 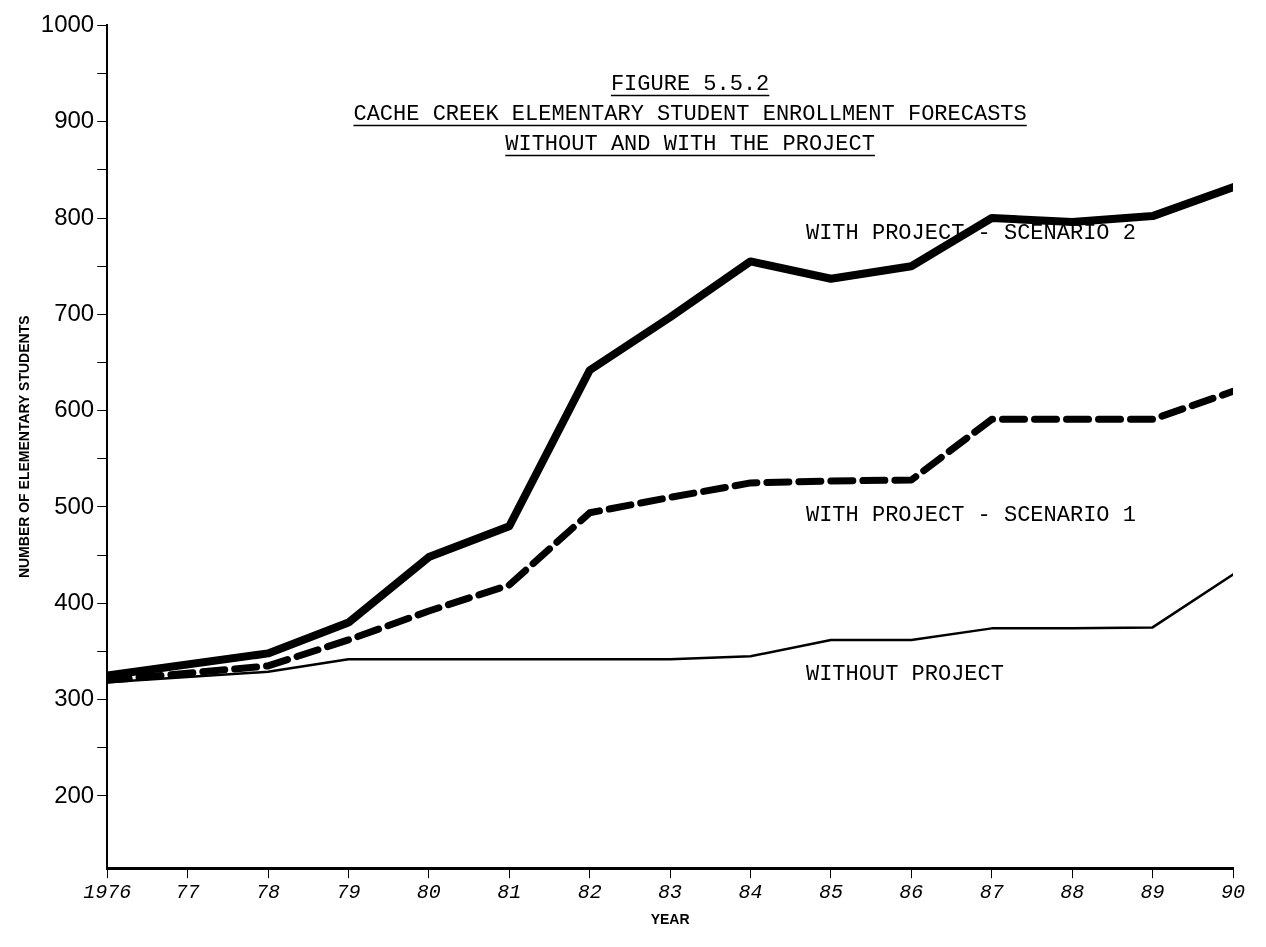 I want to click on x-axis-title: YEAR, so click(x=670, y=919).